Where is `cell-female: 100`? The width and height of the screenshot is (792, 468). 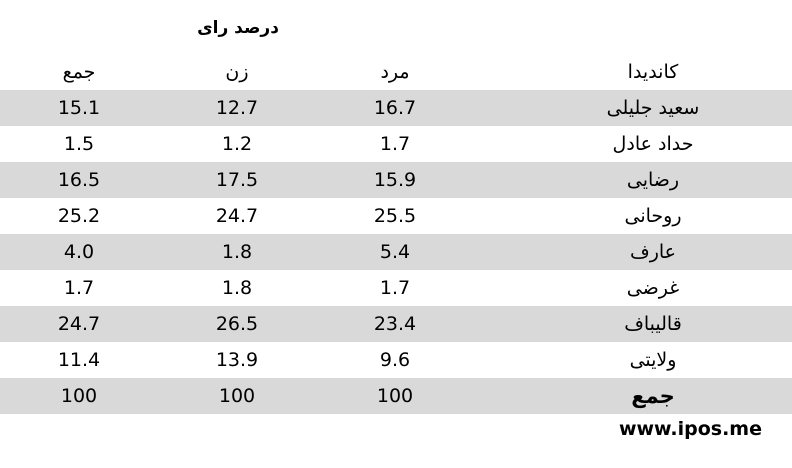 cell-female: 100 is located at coordinates (237, 396).